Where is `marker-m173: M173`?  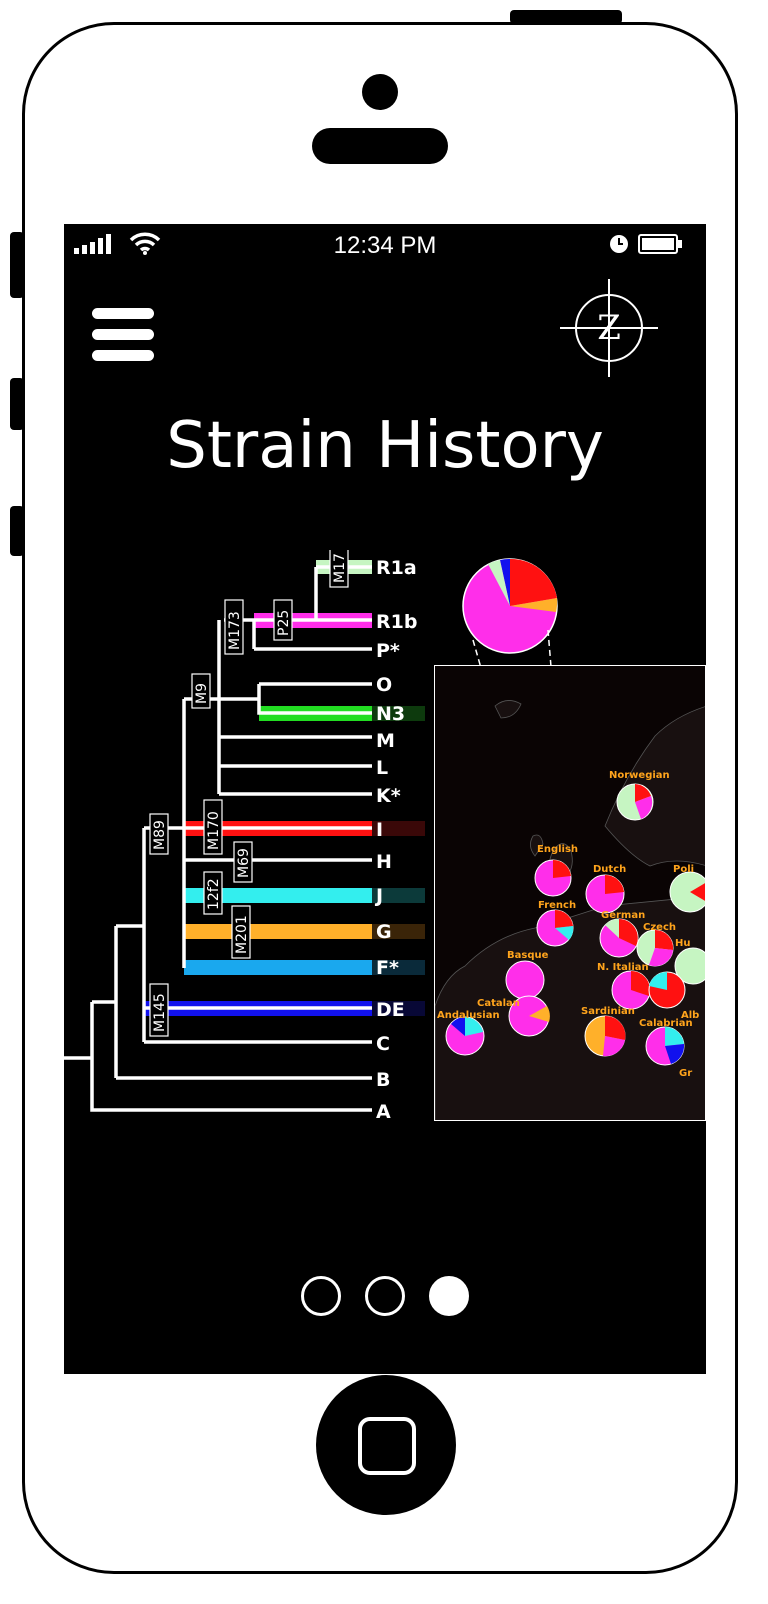
marker-m173: M173 is located at coordinates (234, 627).